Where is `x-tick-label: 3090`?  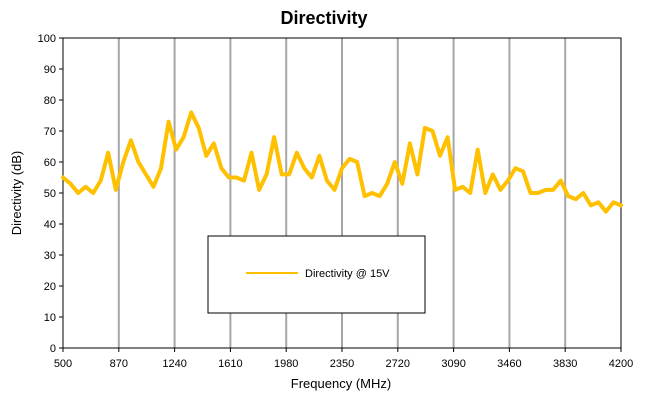
x-tick-label: 3090 is located at coordinates (453, 364).